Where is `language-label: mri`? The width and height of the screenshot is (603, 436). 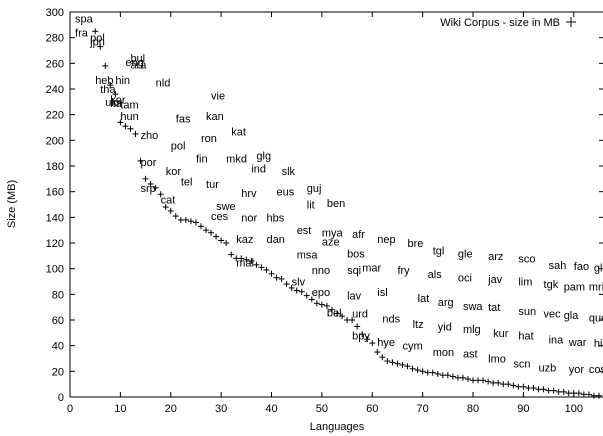 language-label: mri is located at coordinates (596, 288).